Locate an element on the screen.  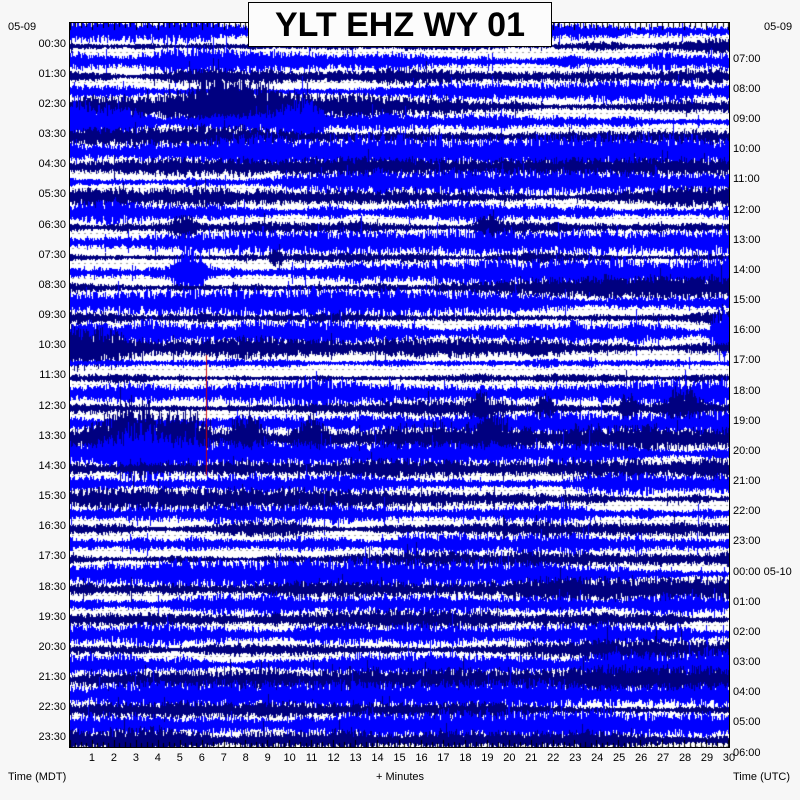
time-label-mdt: 19:30 is located at coordinates (52, 616).